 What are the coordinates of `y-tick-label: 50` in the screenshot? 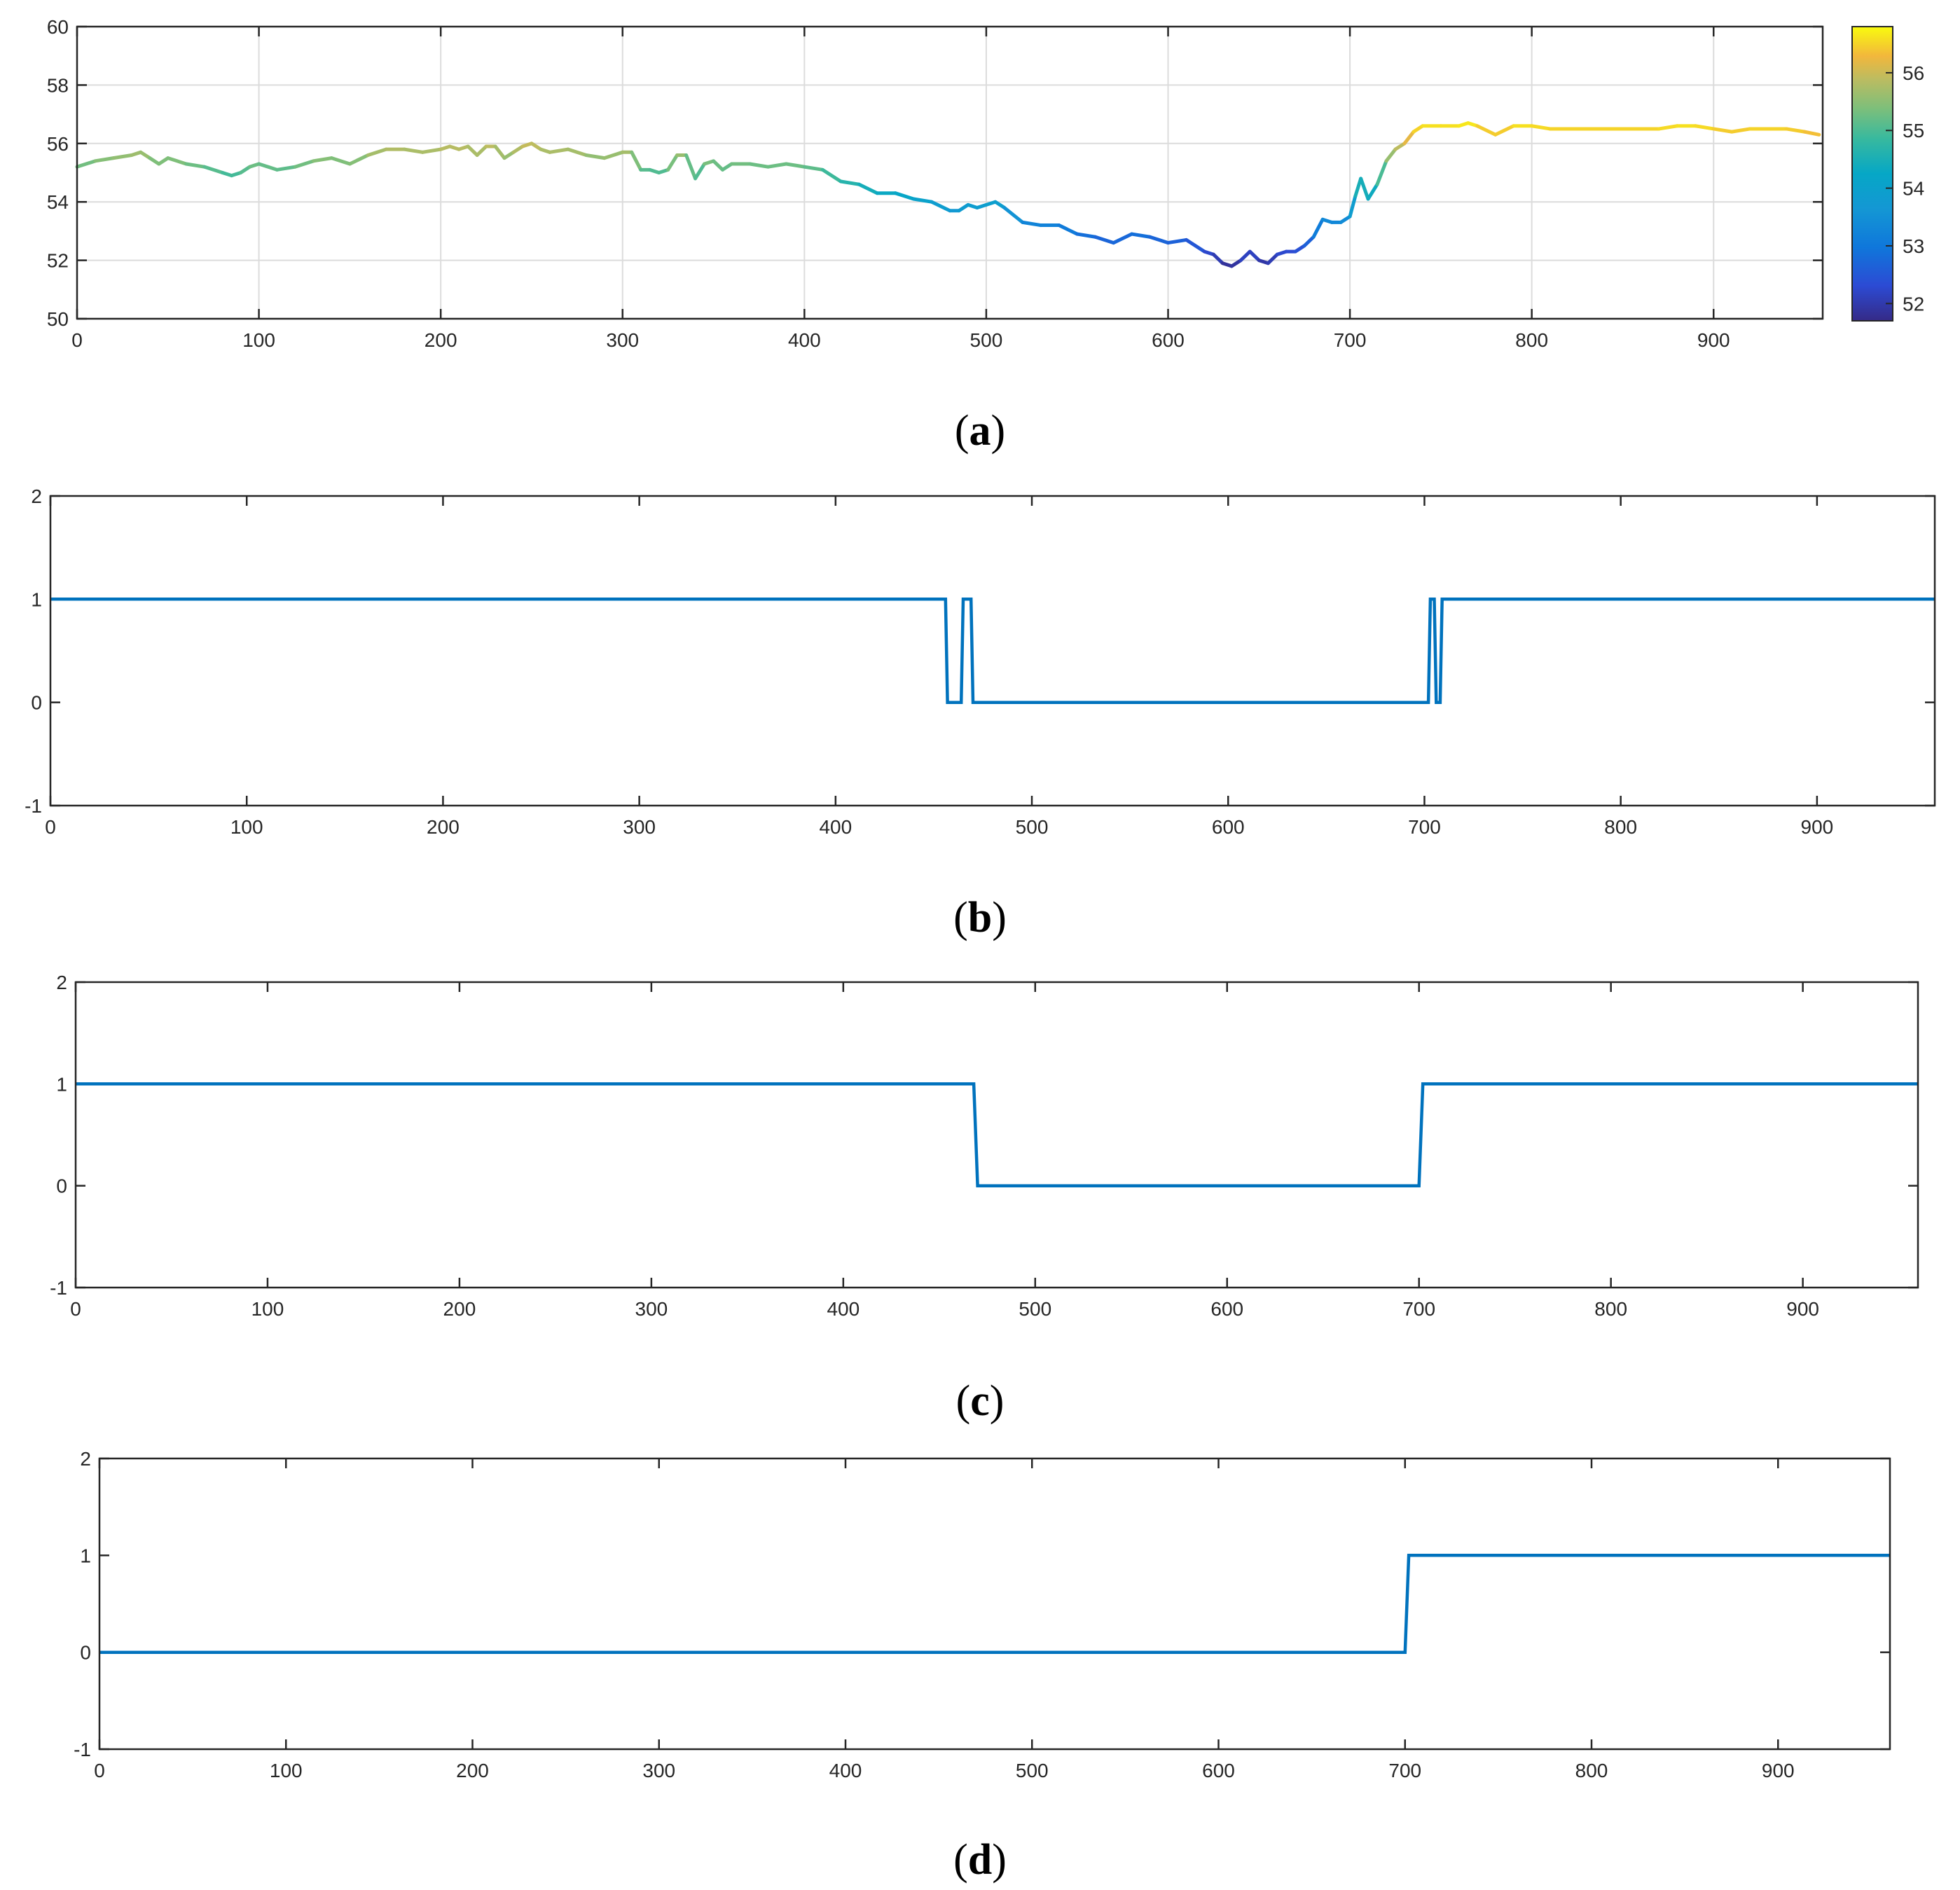 It's located at (58, 319).